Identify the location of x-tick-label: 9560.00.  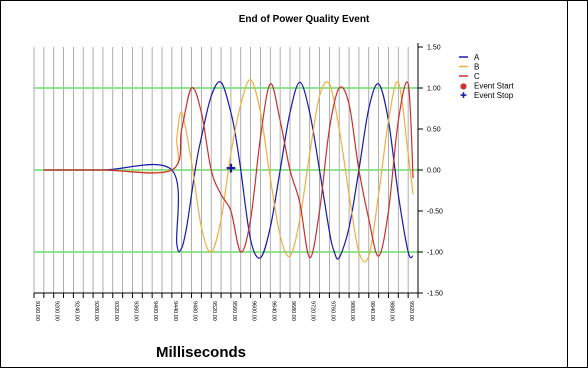
(234, 311).